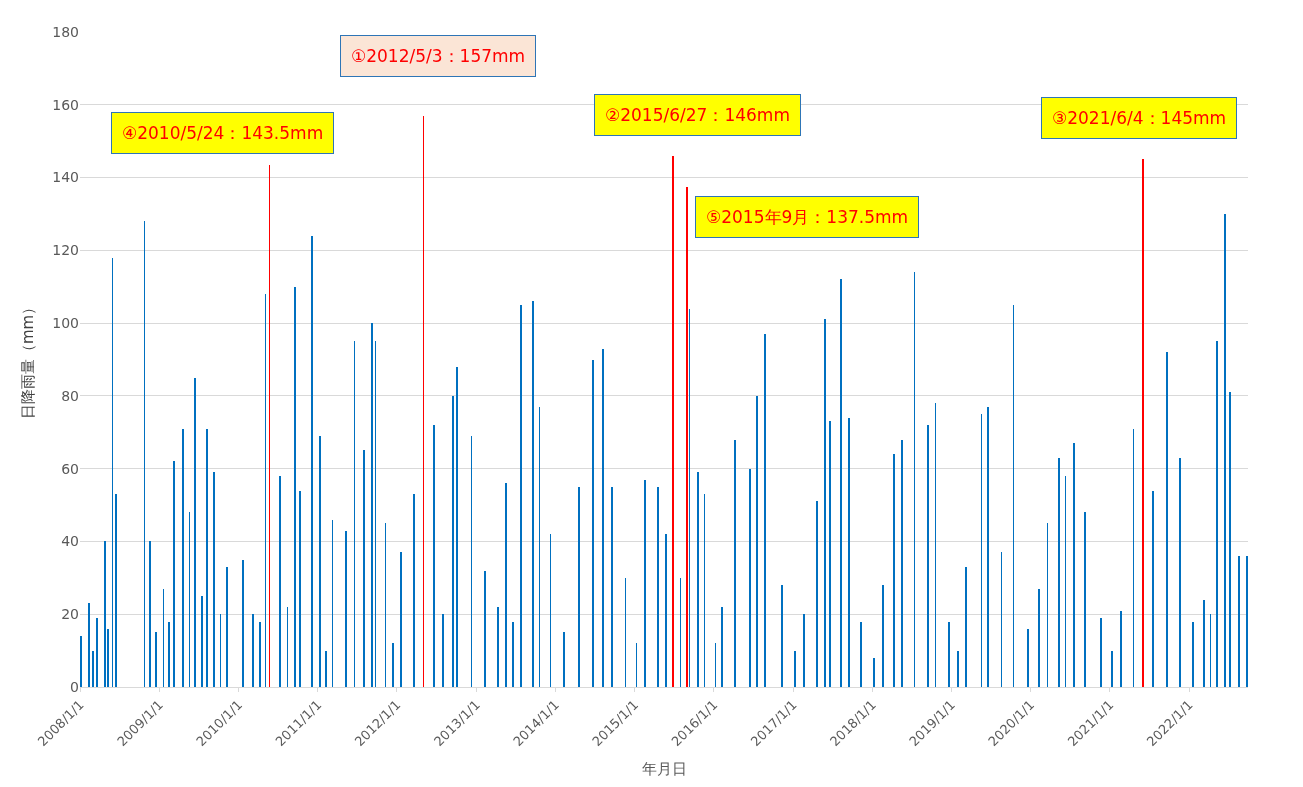 This screenshot has height=787, width=1303. What do you see at coordinates (70, 541) in the screenshot?
I see `y-tick-label: 40` at bounding box center [70, 541].